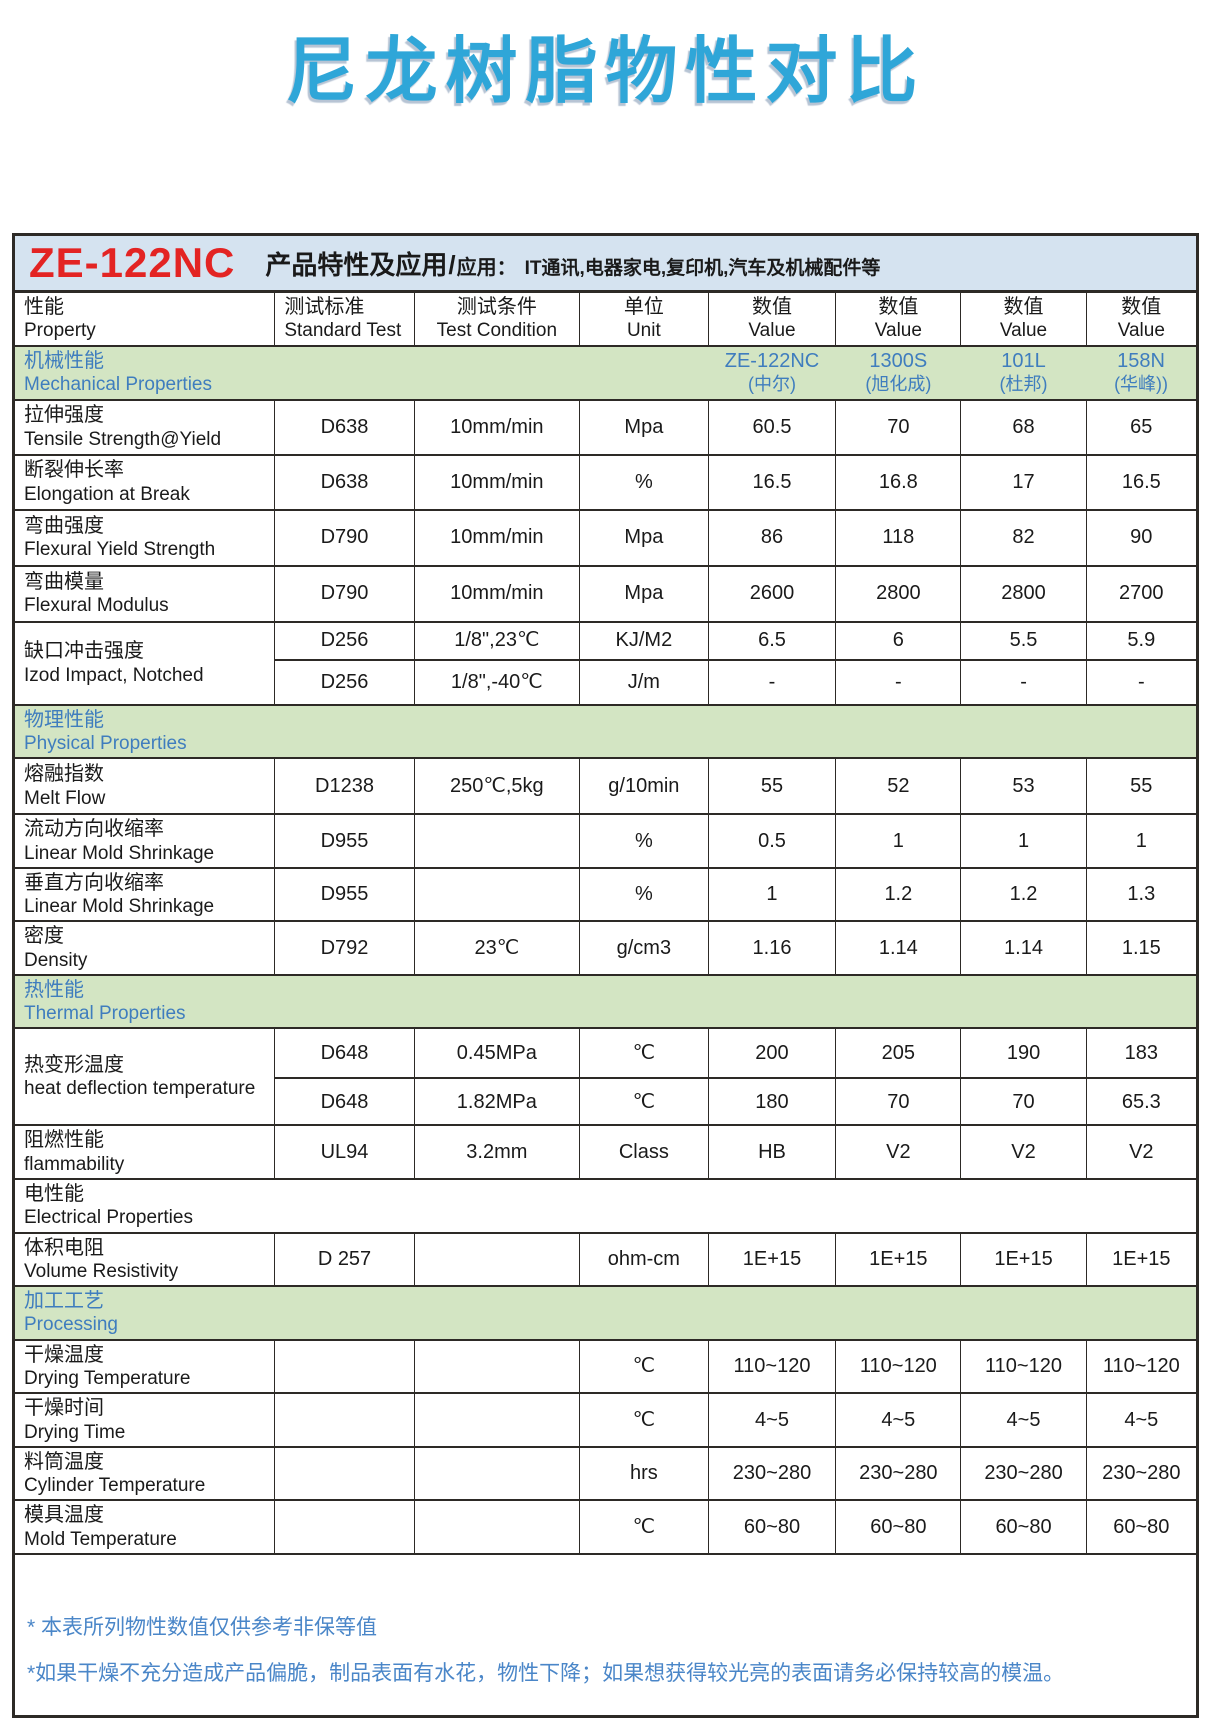  What do you see at coordinates (644, 1526) in the screenshot?
I see `unit-cell: ℃` at bounding box center [644, 1526].